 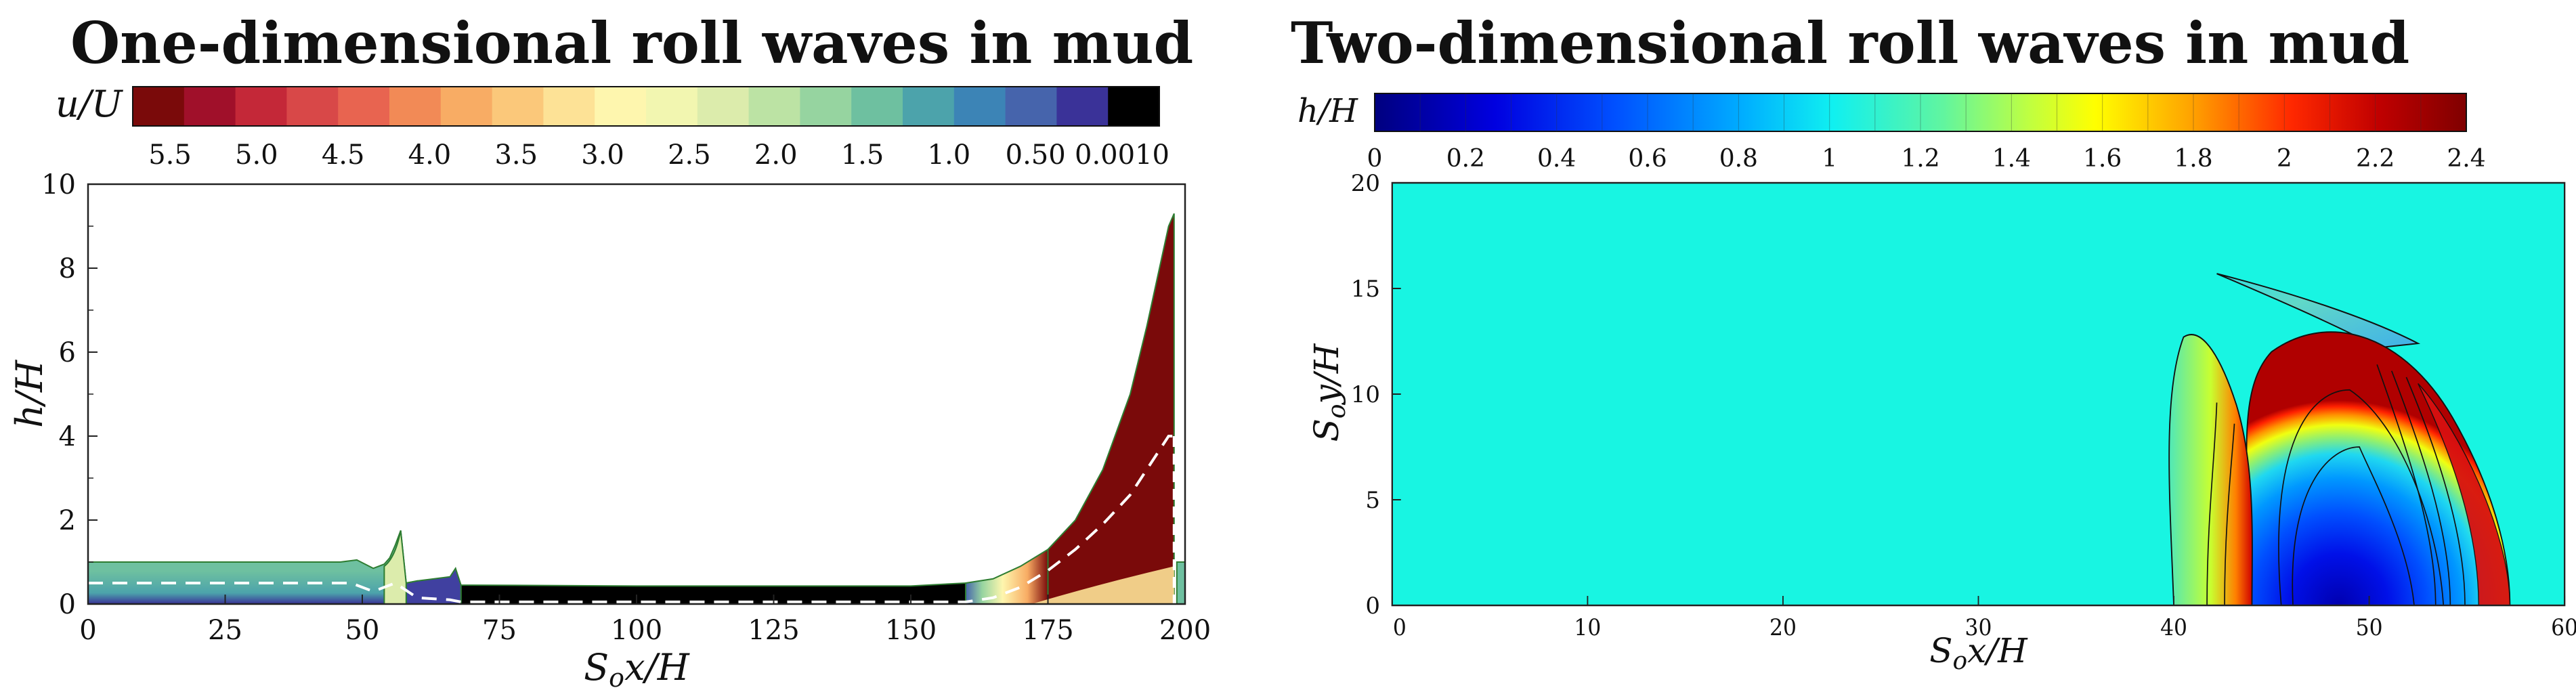 What do you see at coordinates (1007, 576) in the screenshot?
I see `profile-region-front` at bounding box center [1007, 576].